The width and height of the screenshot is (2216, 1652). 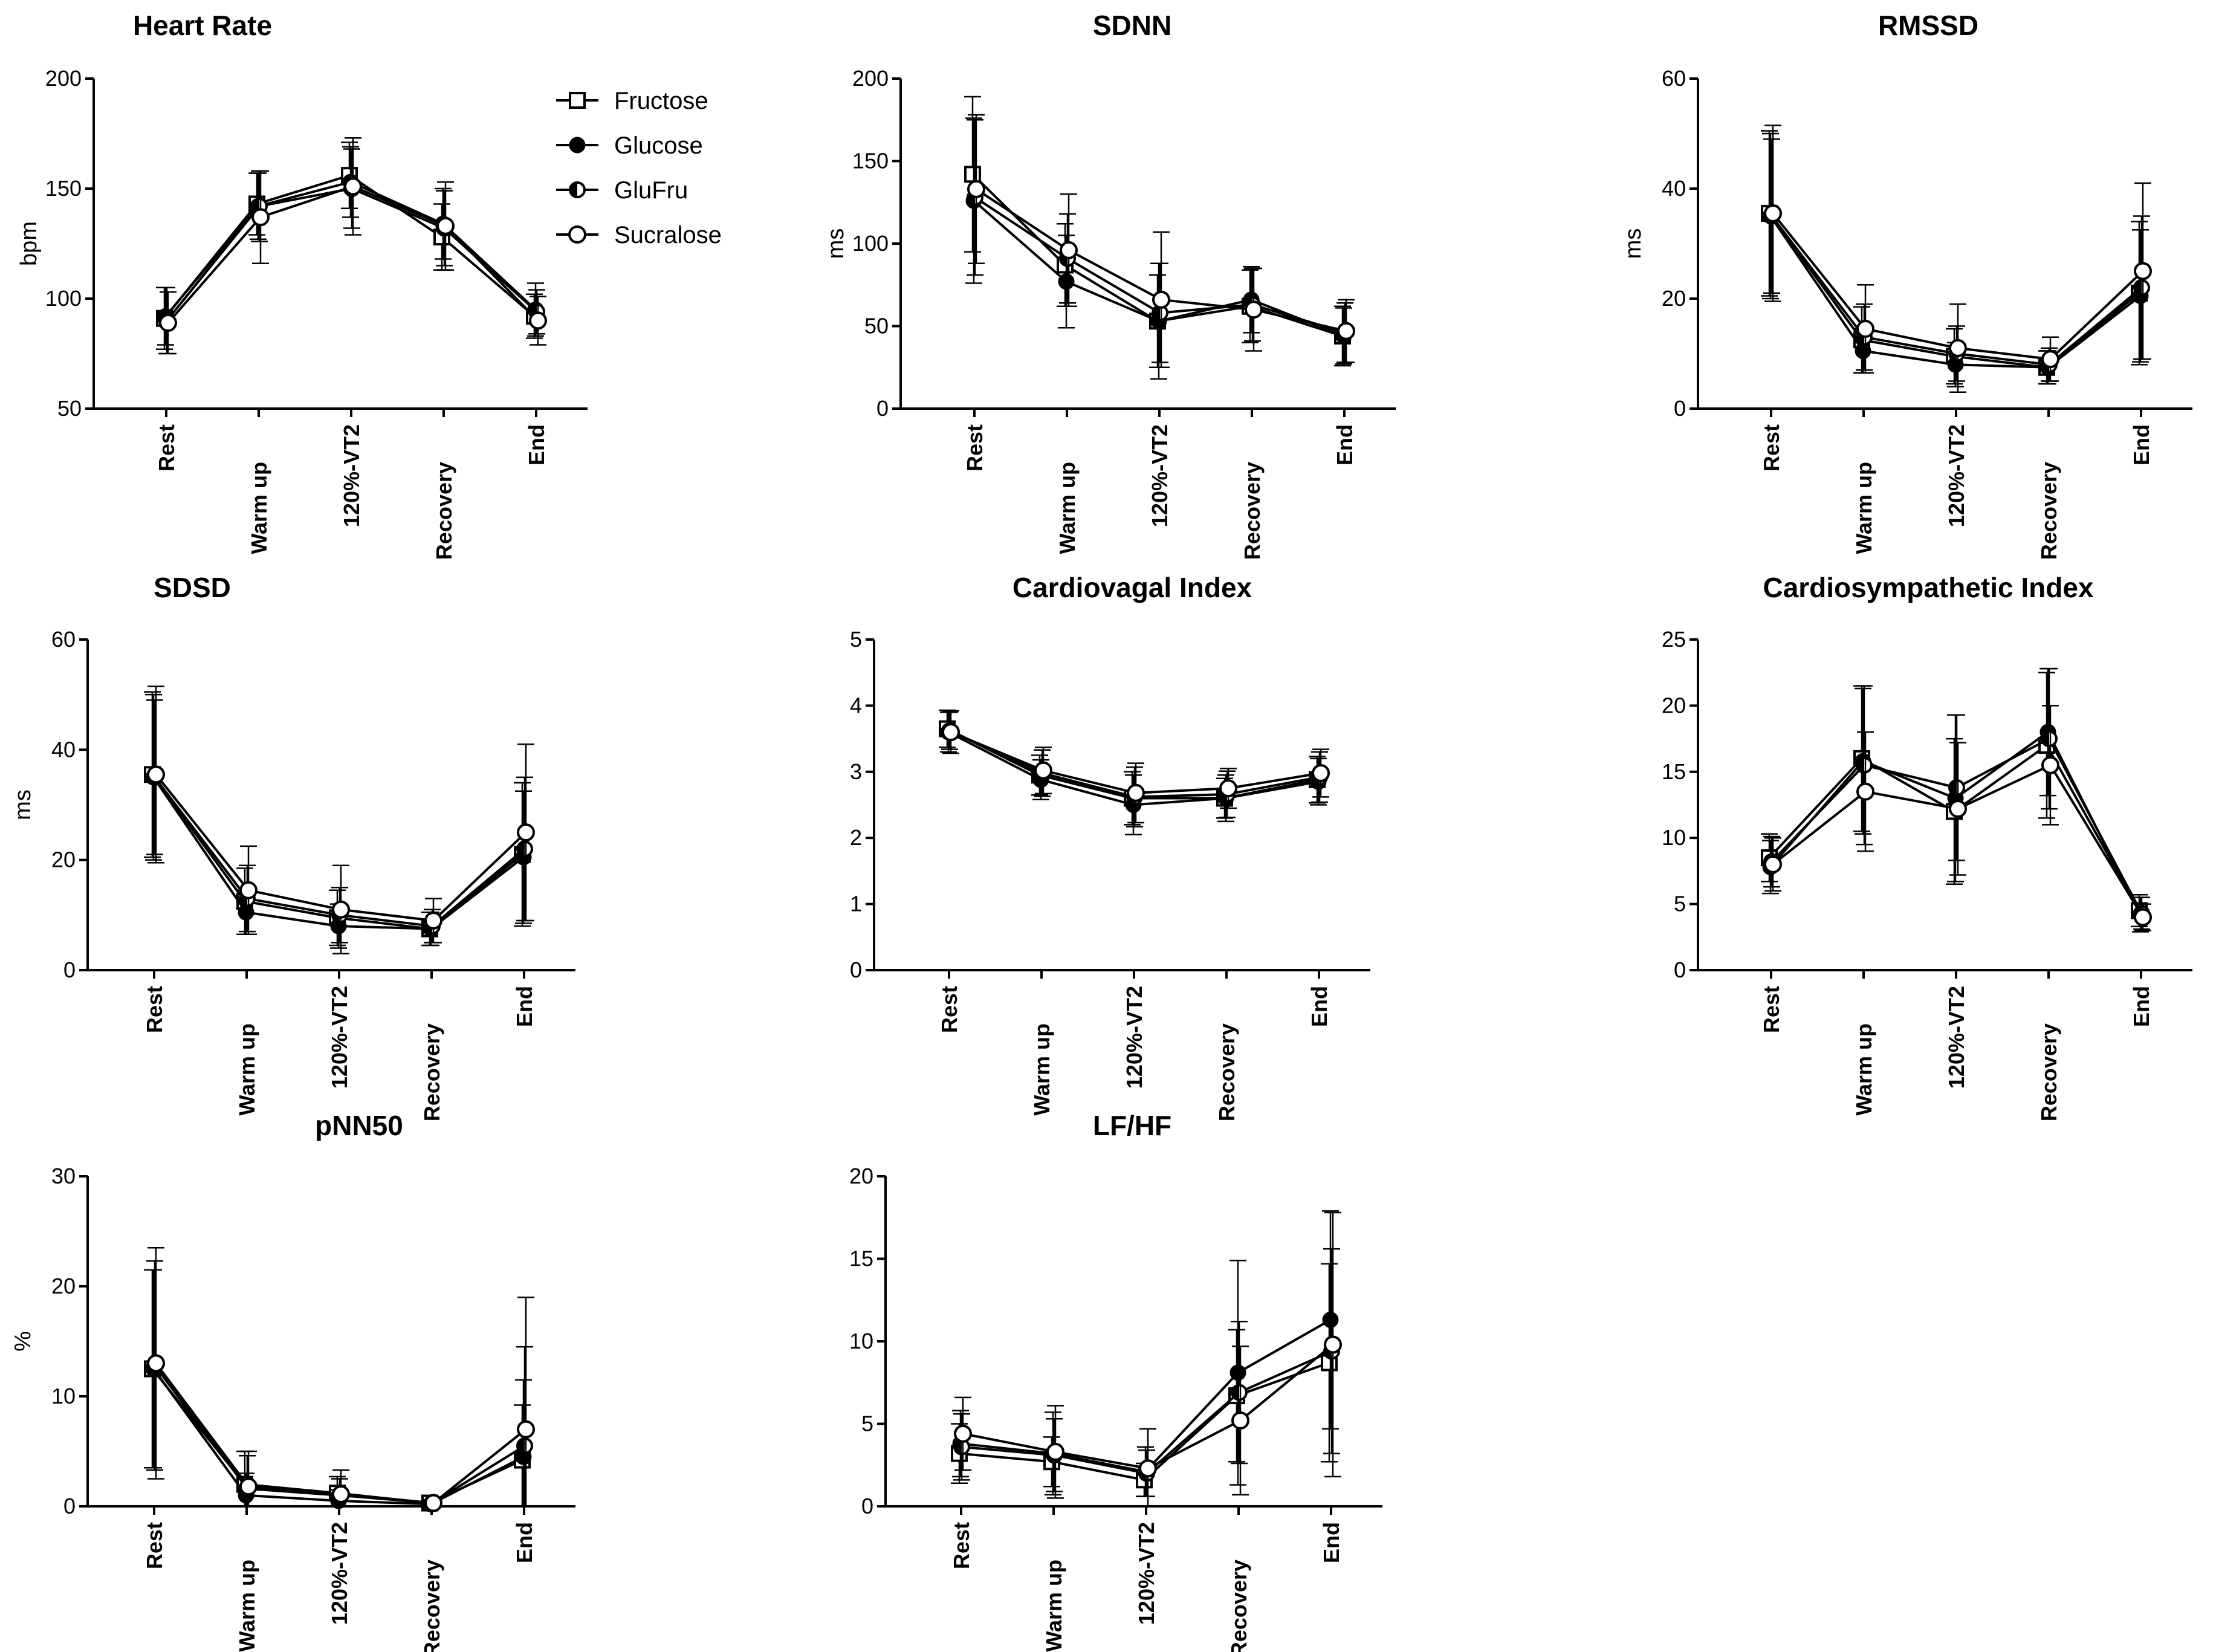 I want to click on y-tick-label: 30, so click(x=63, y=1176).